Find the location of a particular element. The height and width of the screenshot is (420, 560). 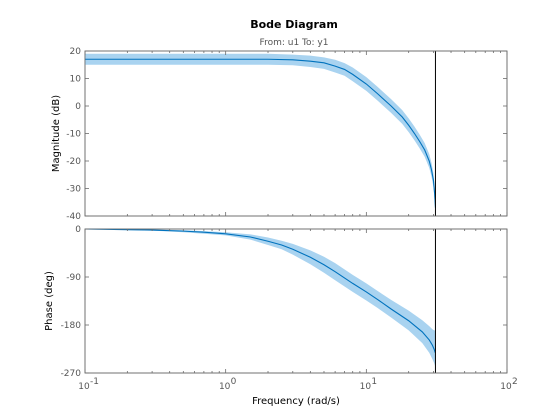

frequency-tick-exponent: 2 is located at coordinates (515, 382).